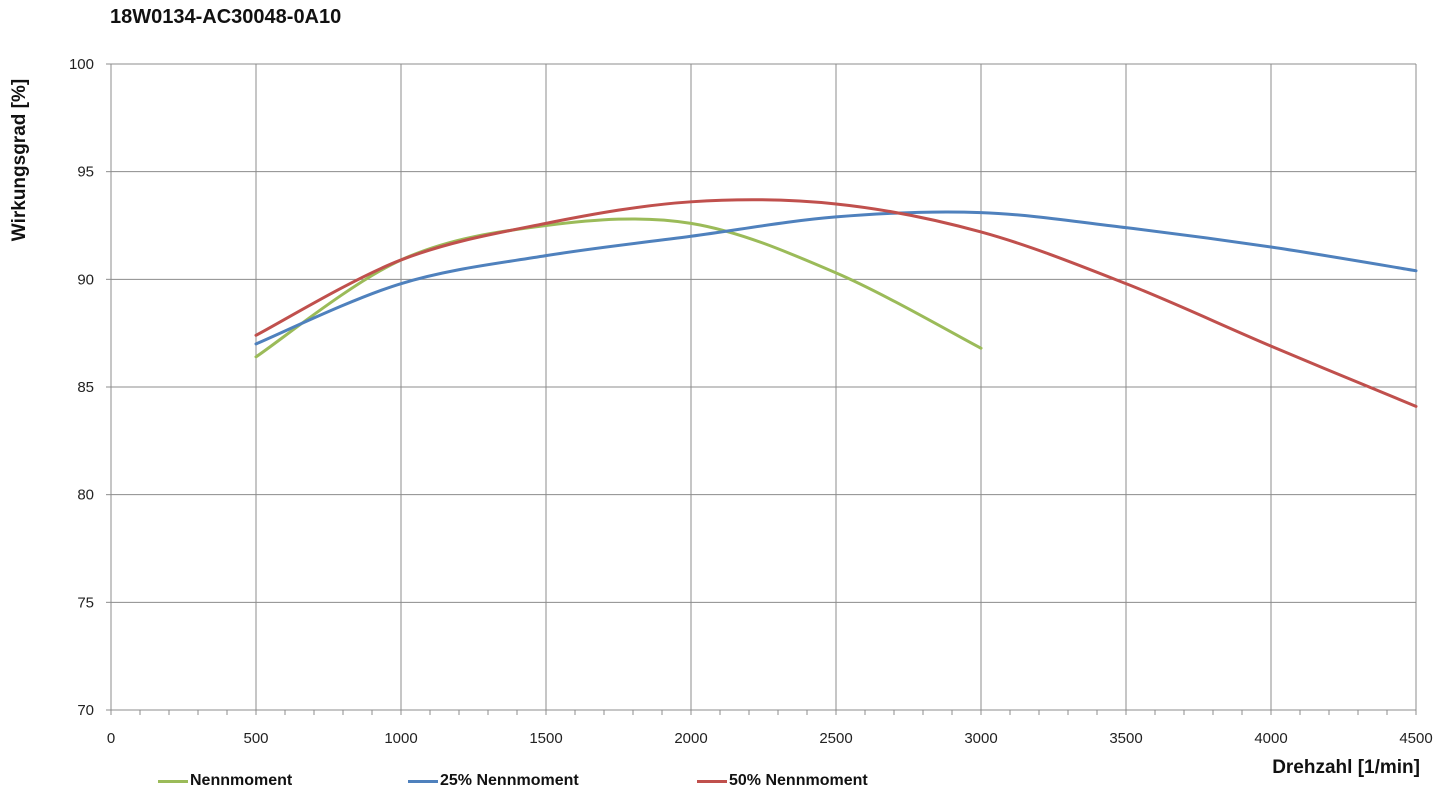 The width and height of the screenshot is (1454, 797). Describe the element at coordinates (85, 602) in the screenshot. I see `y-tick-label: 75` at that location.